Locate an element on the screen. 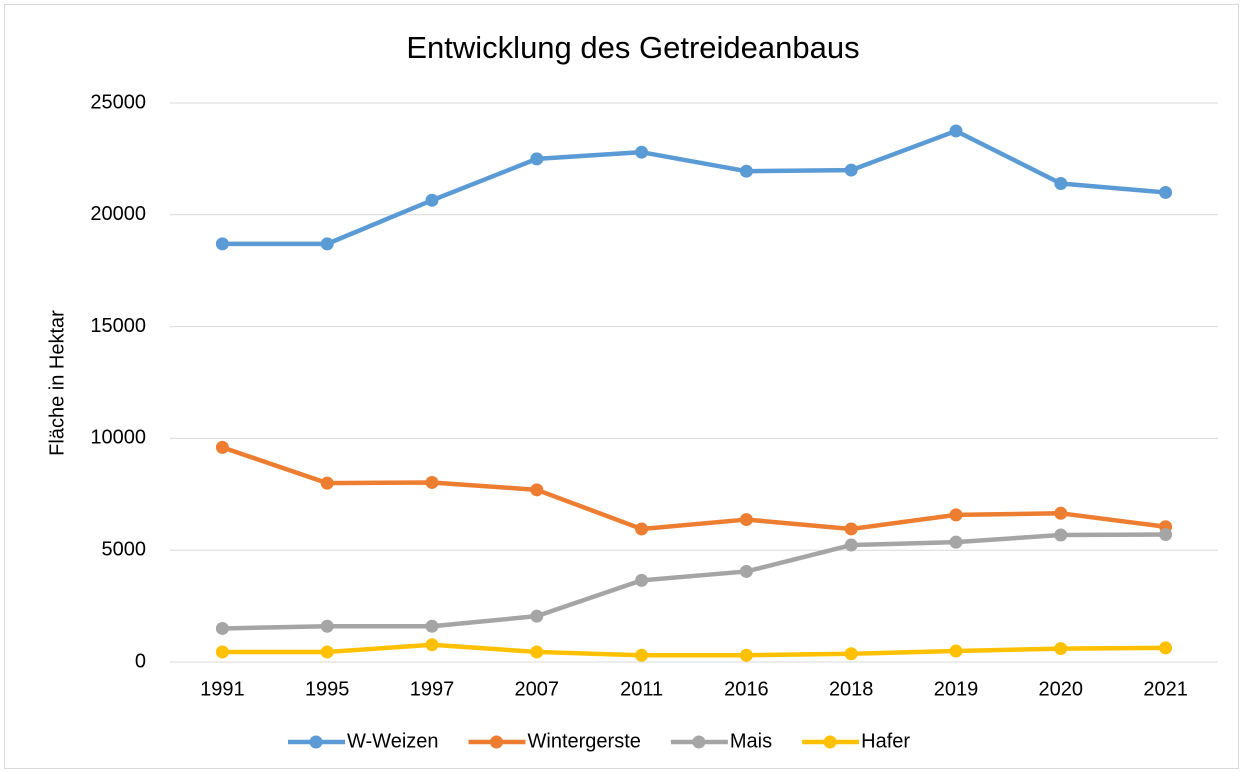 The width and height of the screenshot is (1243, 773). x-tick-label: 1997 is located at coordinates (432, 689).